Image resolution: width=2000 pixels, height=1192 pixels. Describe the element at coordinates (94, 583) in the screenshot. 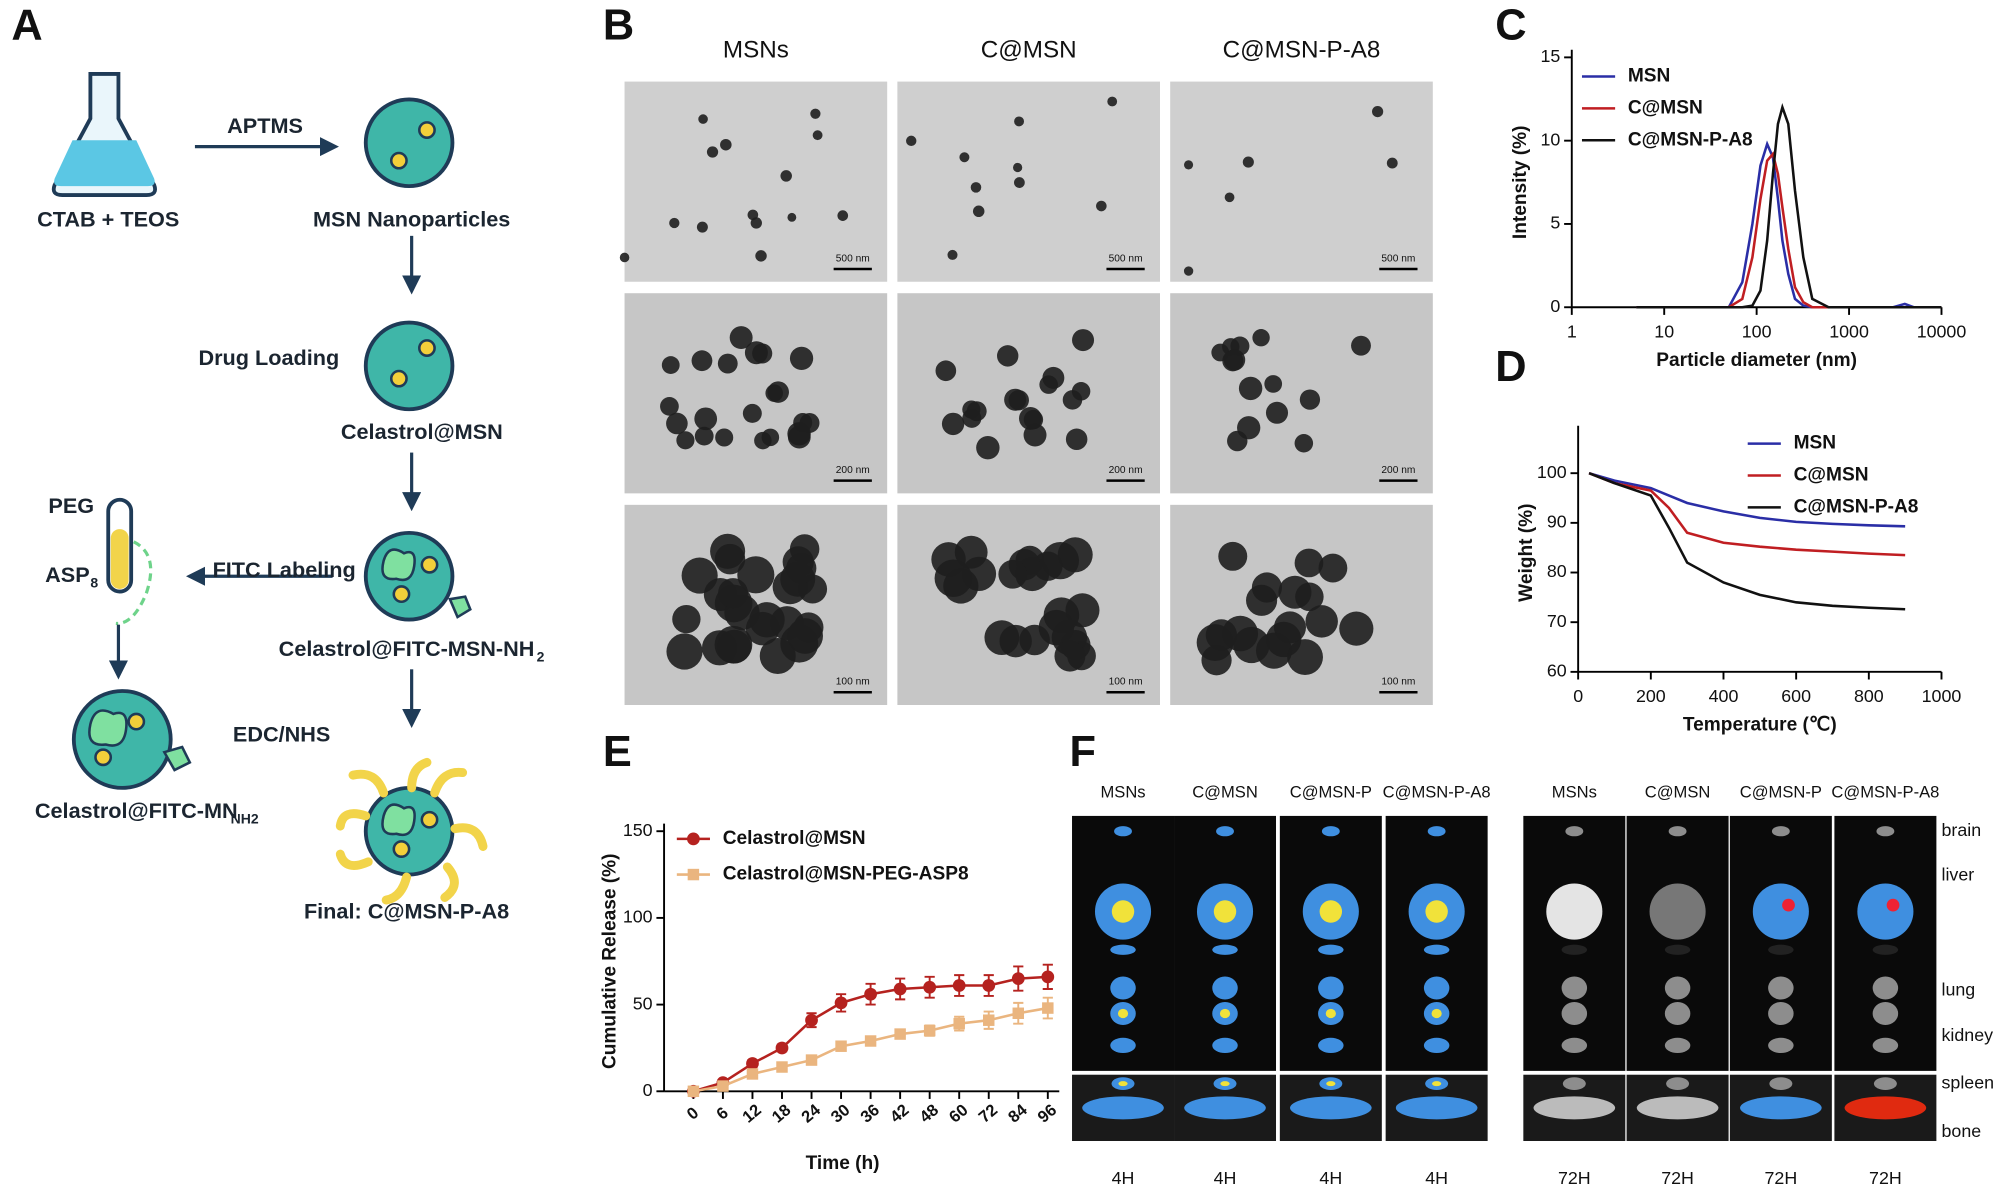

I see `label-subscript: 8` at that location.